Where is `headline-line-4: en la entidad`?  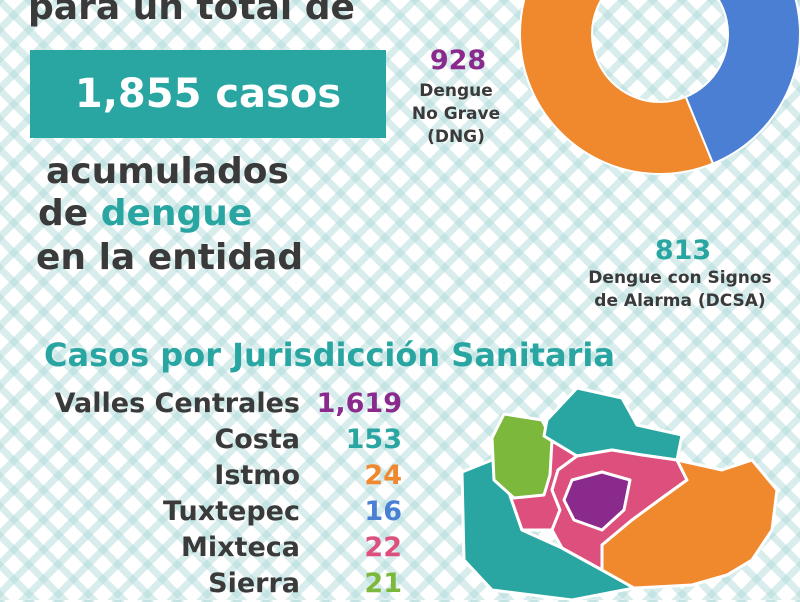
headline-line-4: en la entidad is located at coordinates (170, 257).